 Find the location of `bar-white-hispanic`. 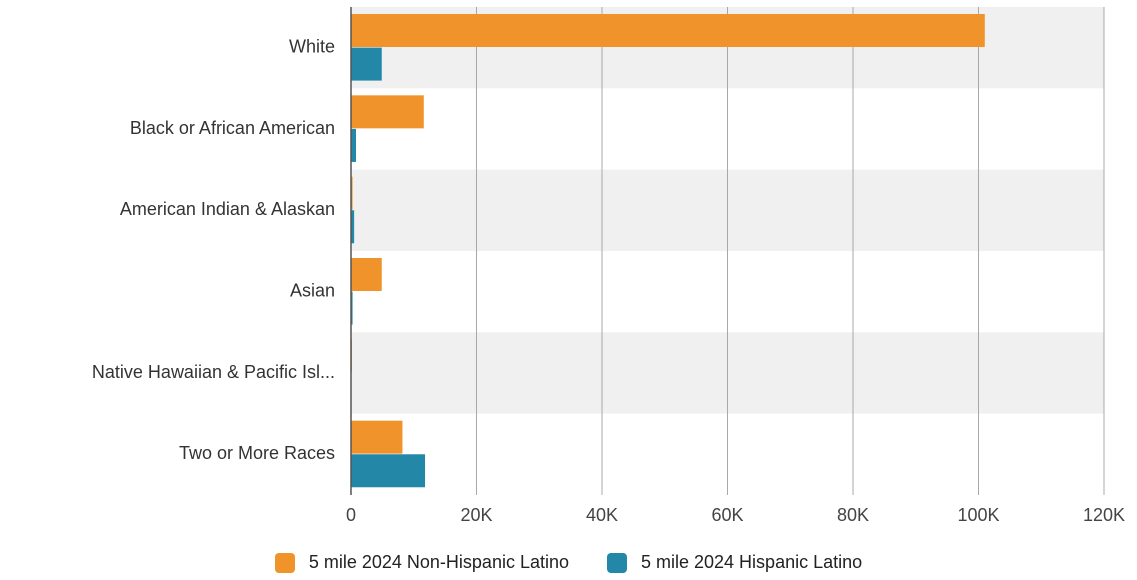

bar-white-hispanic is located at coordinates (366, 64).